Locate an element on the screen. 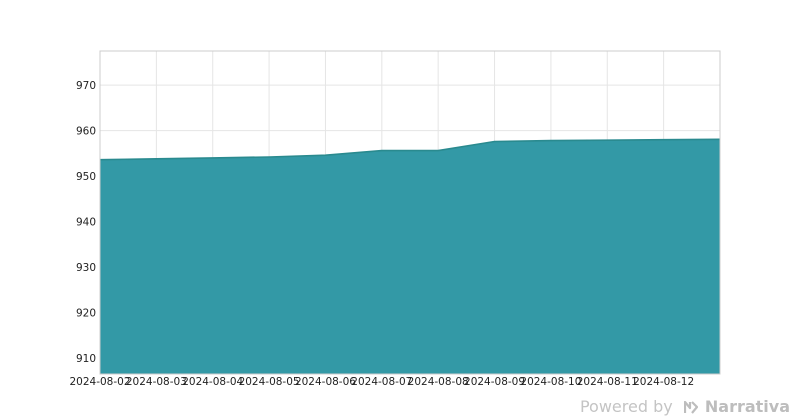  y-tick-label: 940 is located at coordinates (86, 223).